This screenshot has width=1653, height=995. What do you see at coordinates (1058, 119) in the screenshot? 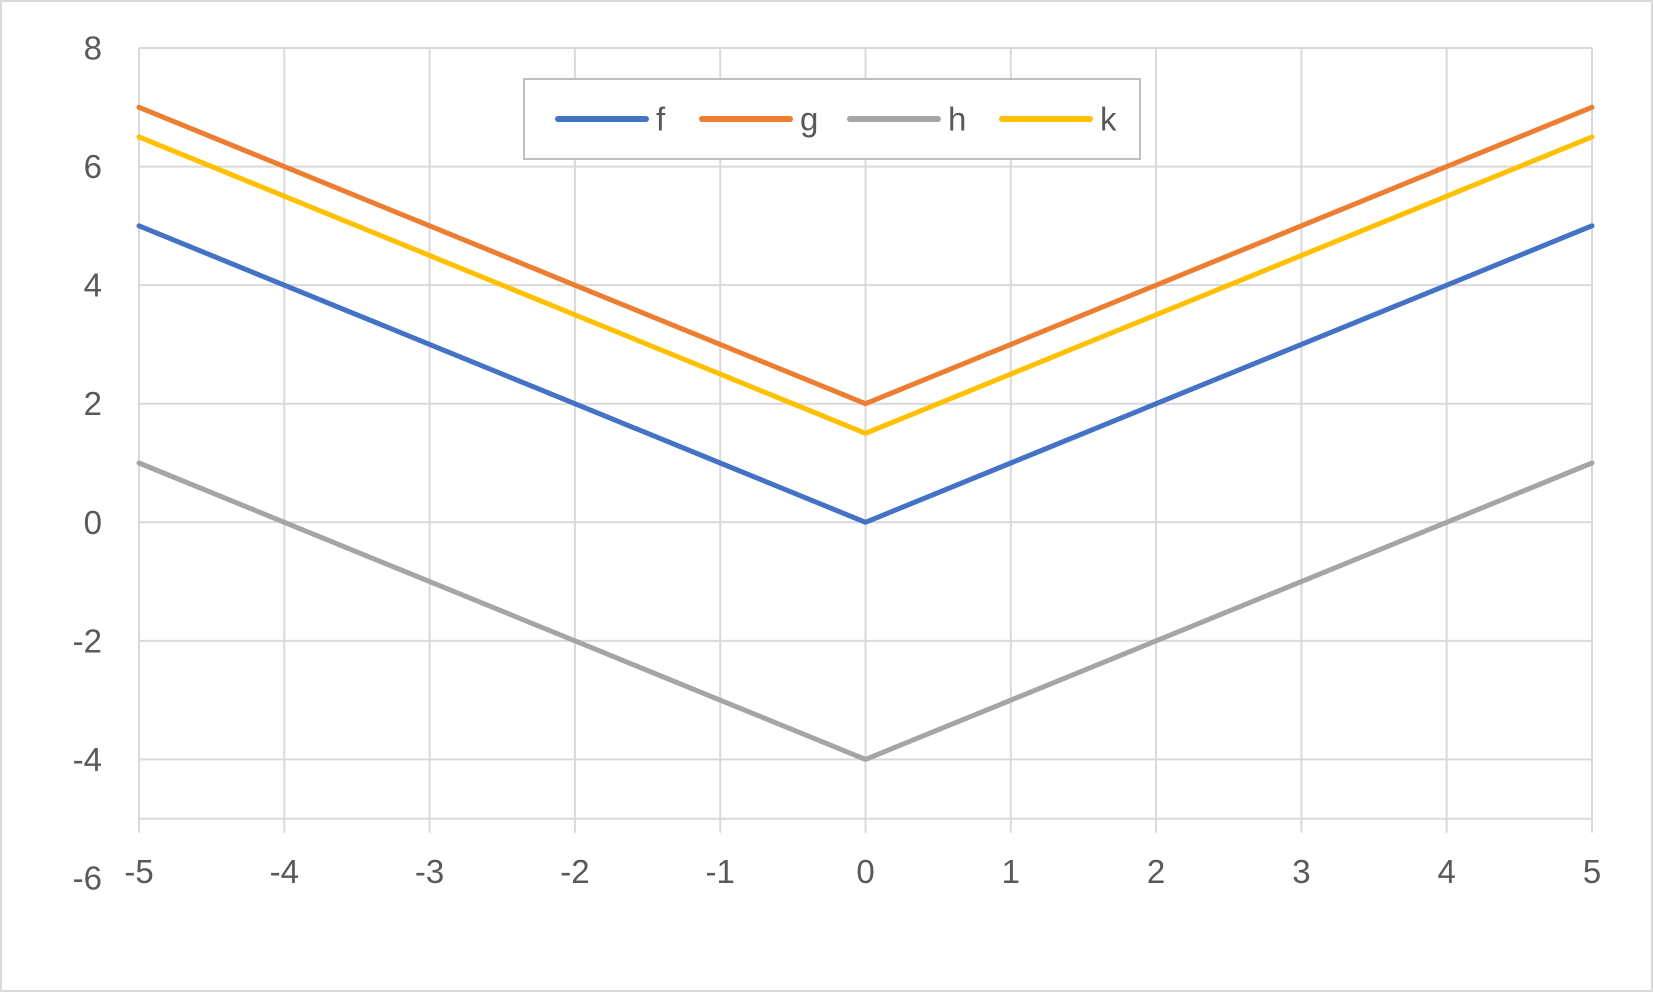
I see `legend-entry-k: k` at bounding box center [1058, 119].